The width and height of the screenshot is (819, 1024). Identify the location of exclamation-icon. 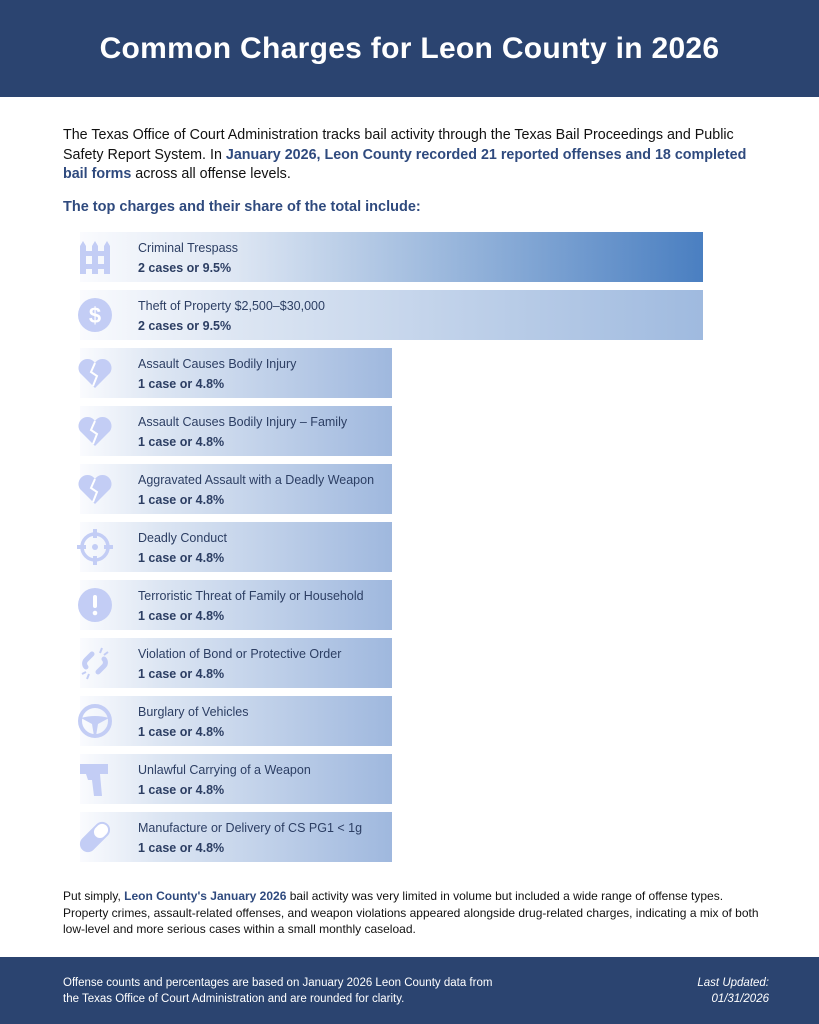
(95, 605).